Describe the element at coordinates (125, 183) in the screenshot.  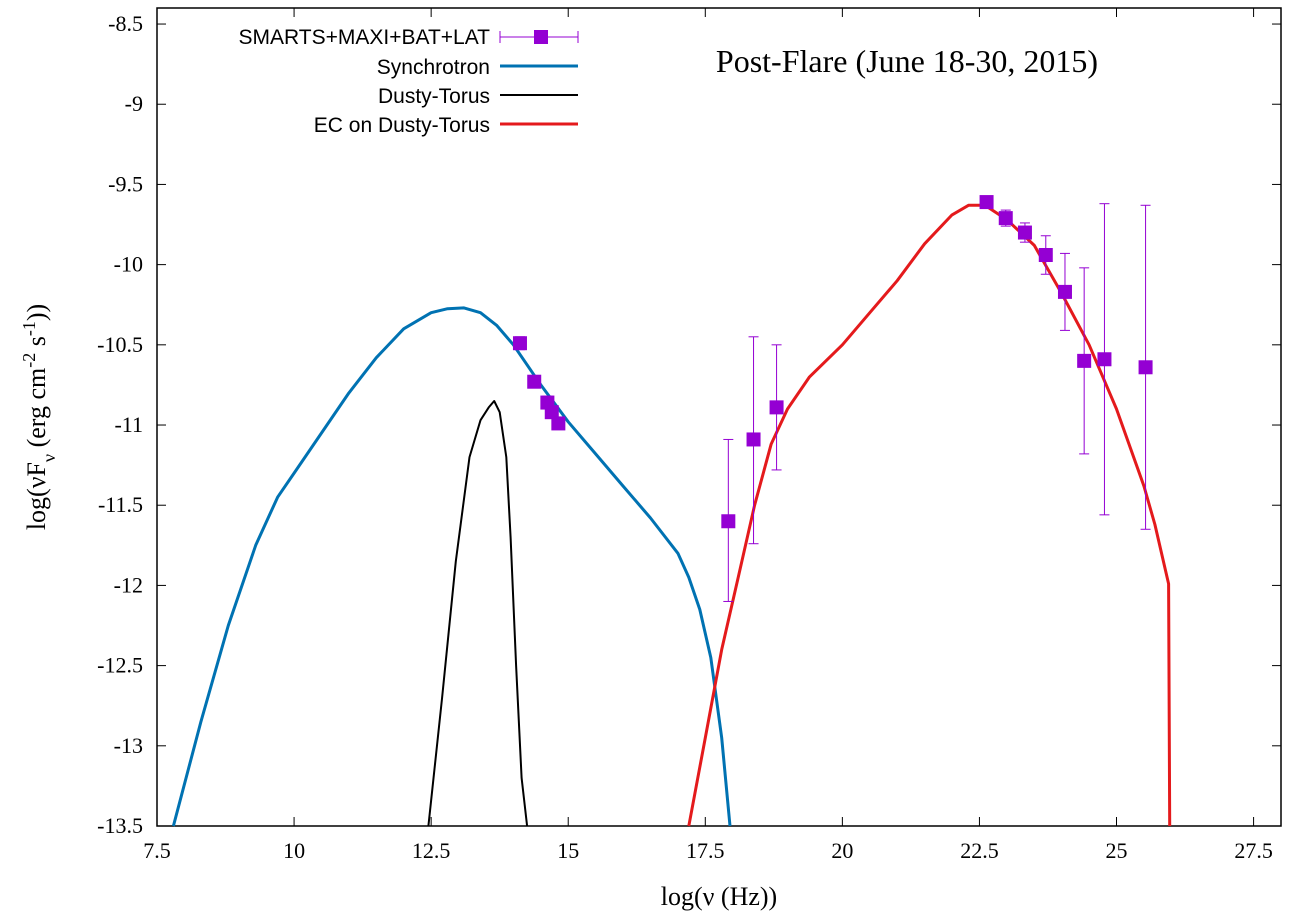
I see `y-tick-label: -9.5` at that location.